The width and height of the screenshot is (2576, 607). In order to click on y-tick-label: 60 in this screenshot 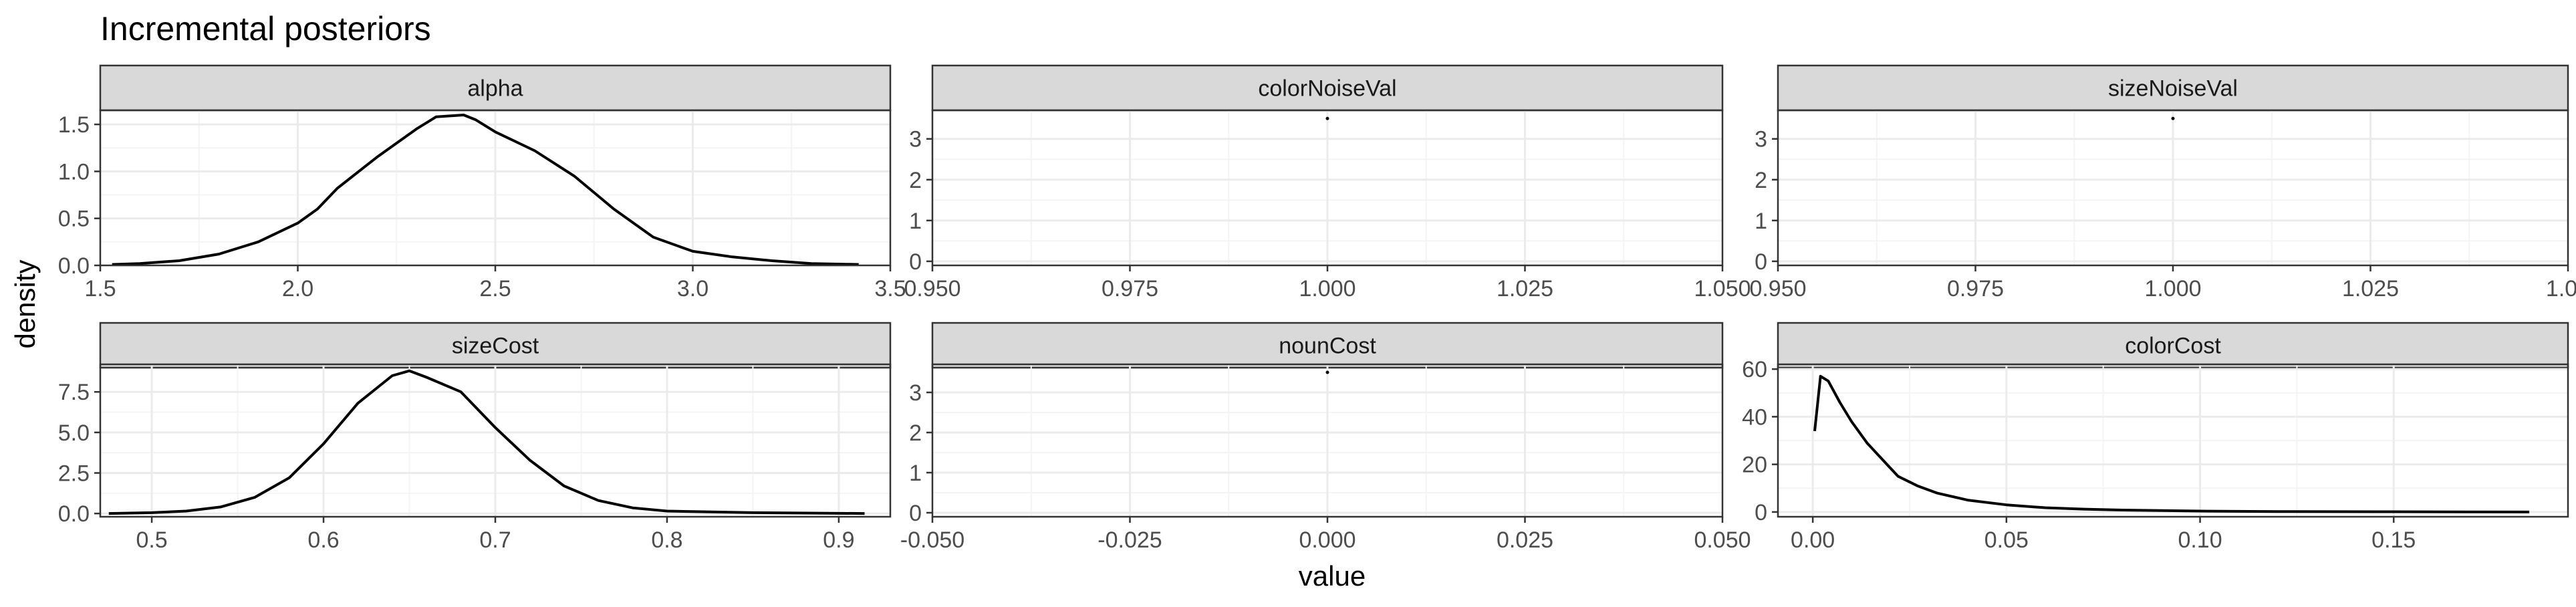, I will do `click(1755, 369)`.